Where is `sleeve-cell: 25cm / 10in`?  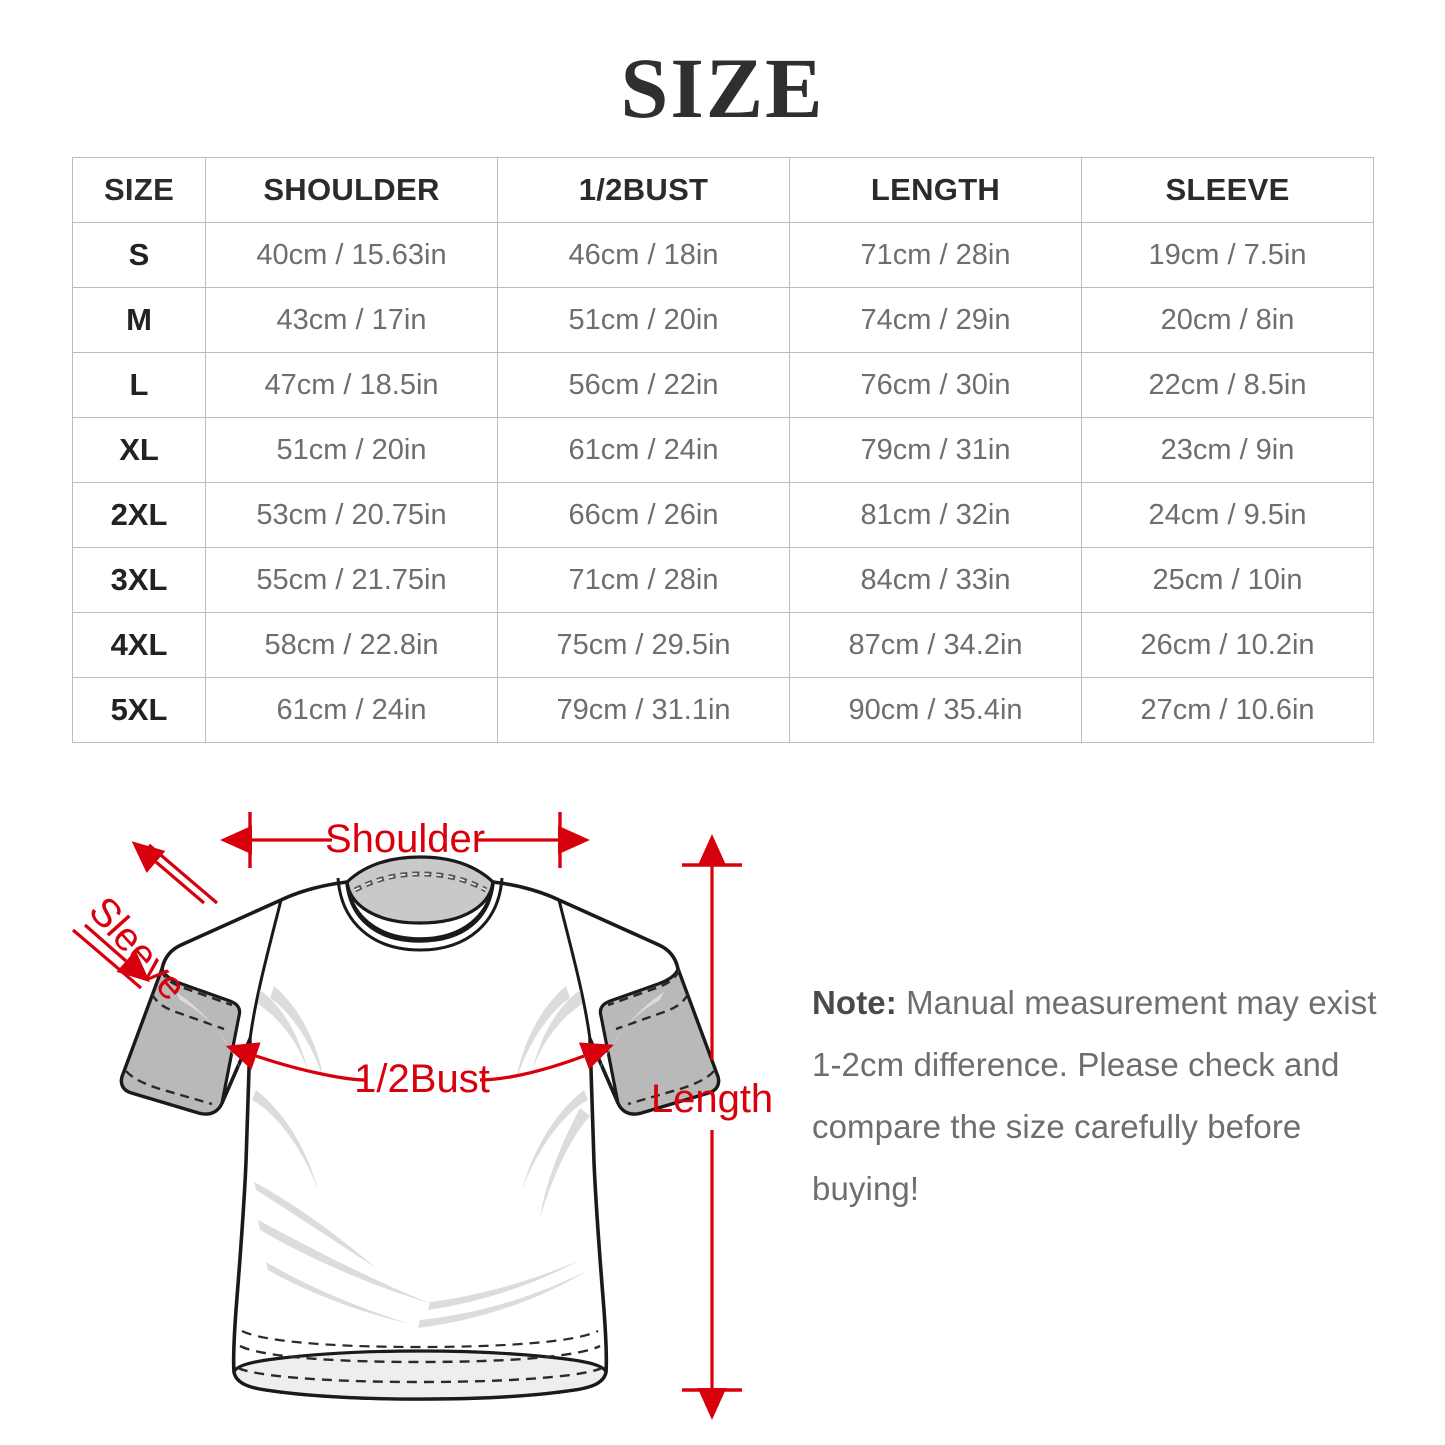 sleeve-cell: 25cm / 10in is located at coordinates (1227, 580).